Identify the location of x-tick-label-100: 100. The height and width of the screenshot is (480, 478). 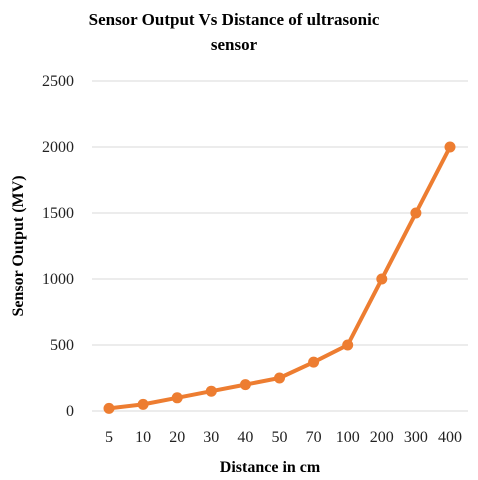
(348, 437).